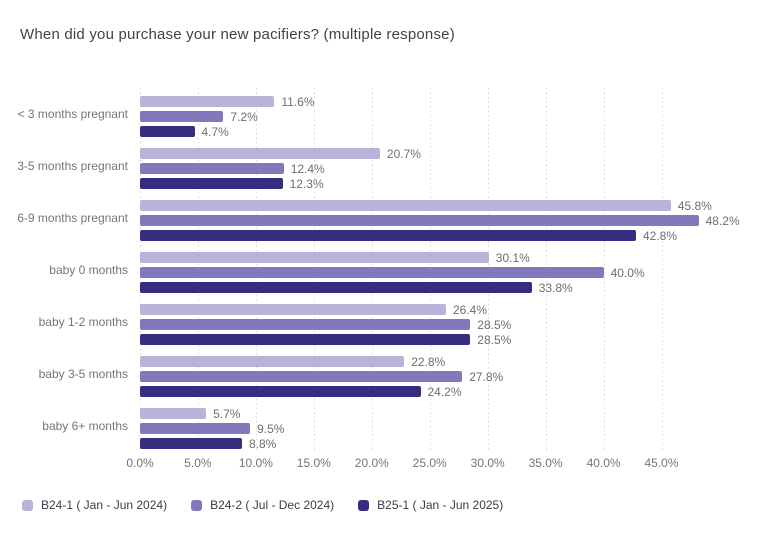  I want to click on legend-item: B24-2 ( Jul - Dec 2024), so click(262, 505).